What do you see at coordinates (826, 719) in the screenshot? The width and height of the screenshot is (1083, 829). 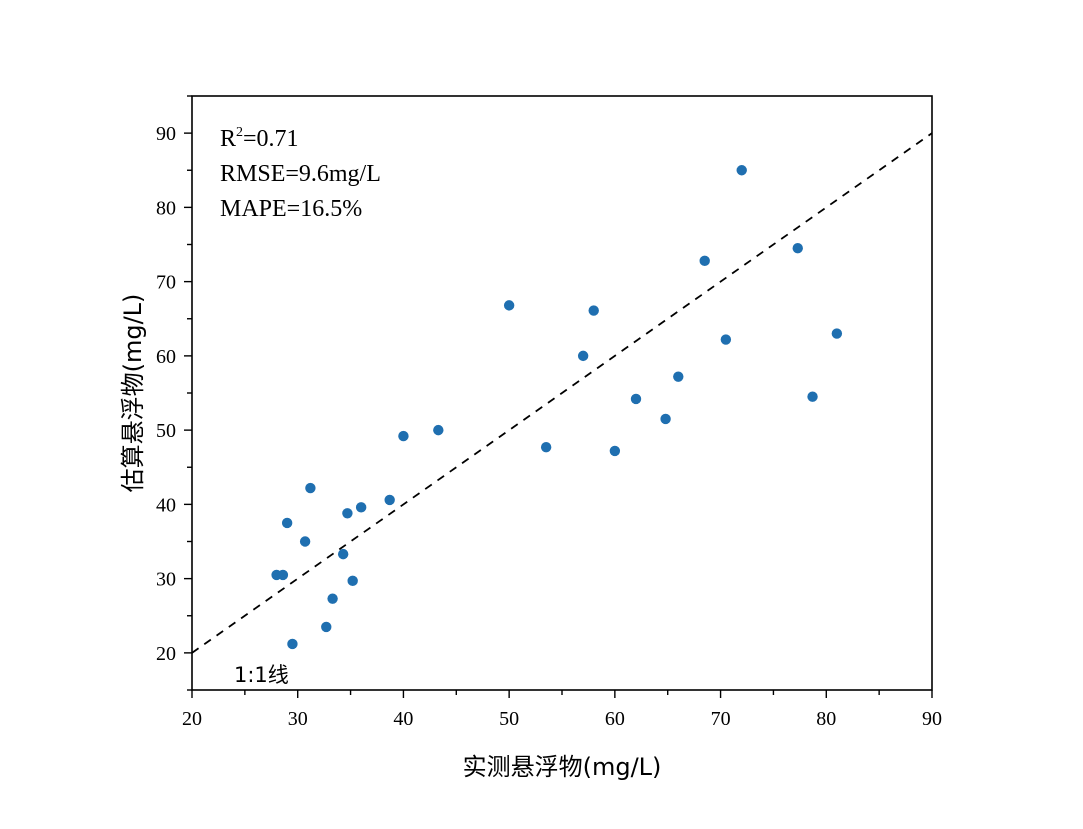 I see `x-tick-label: 80` at bounding box center [826, 719].